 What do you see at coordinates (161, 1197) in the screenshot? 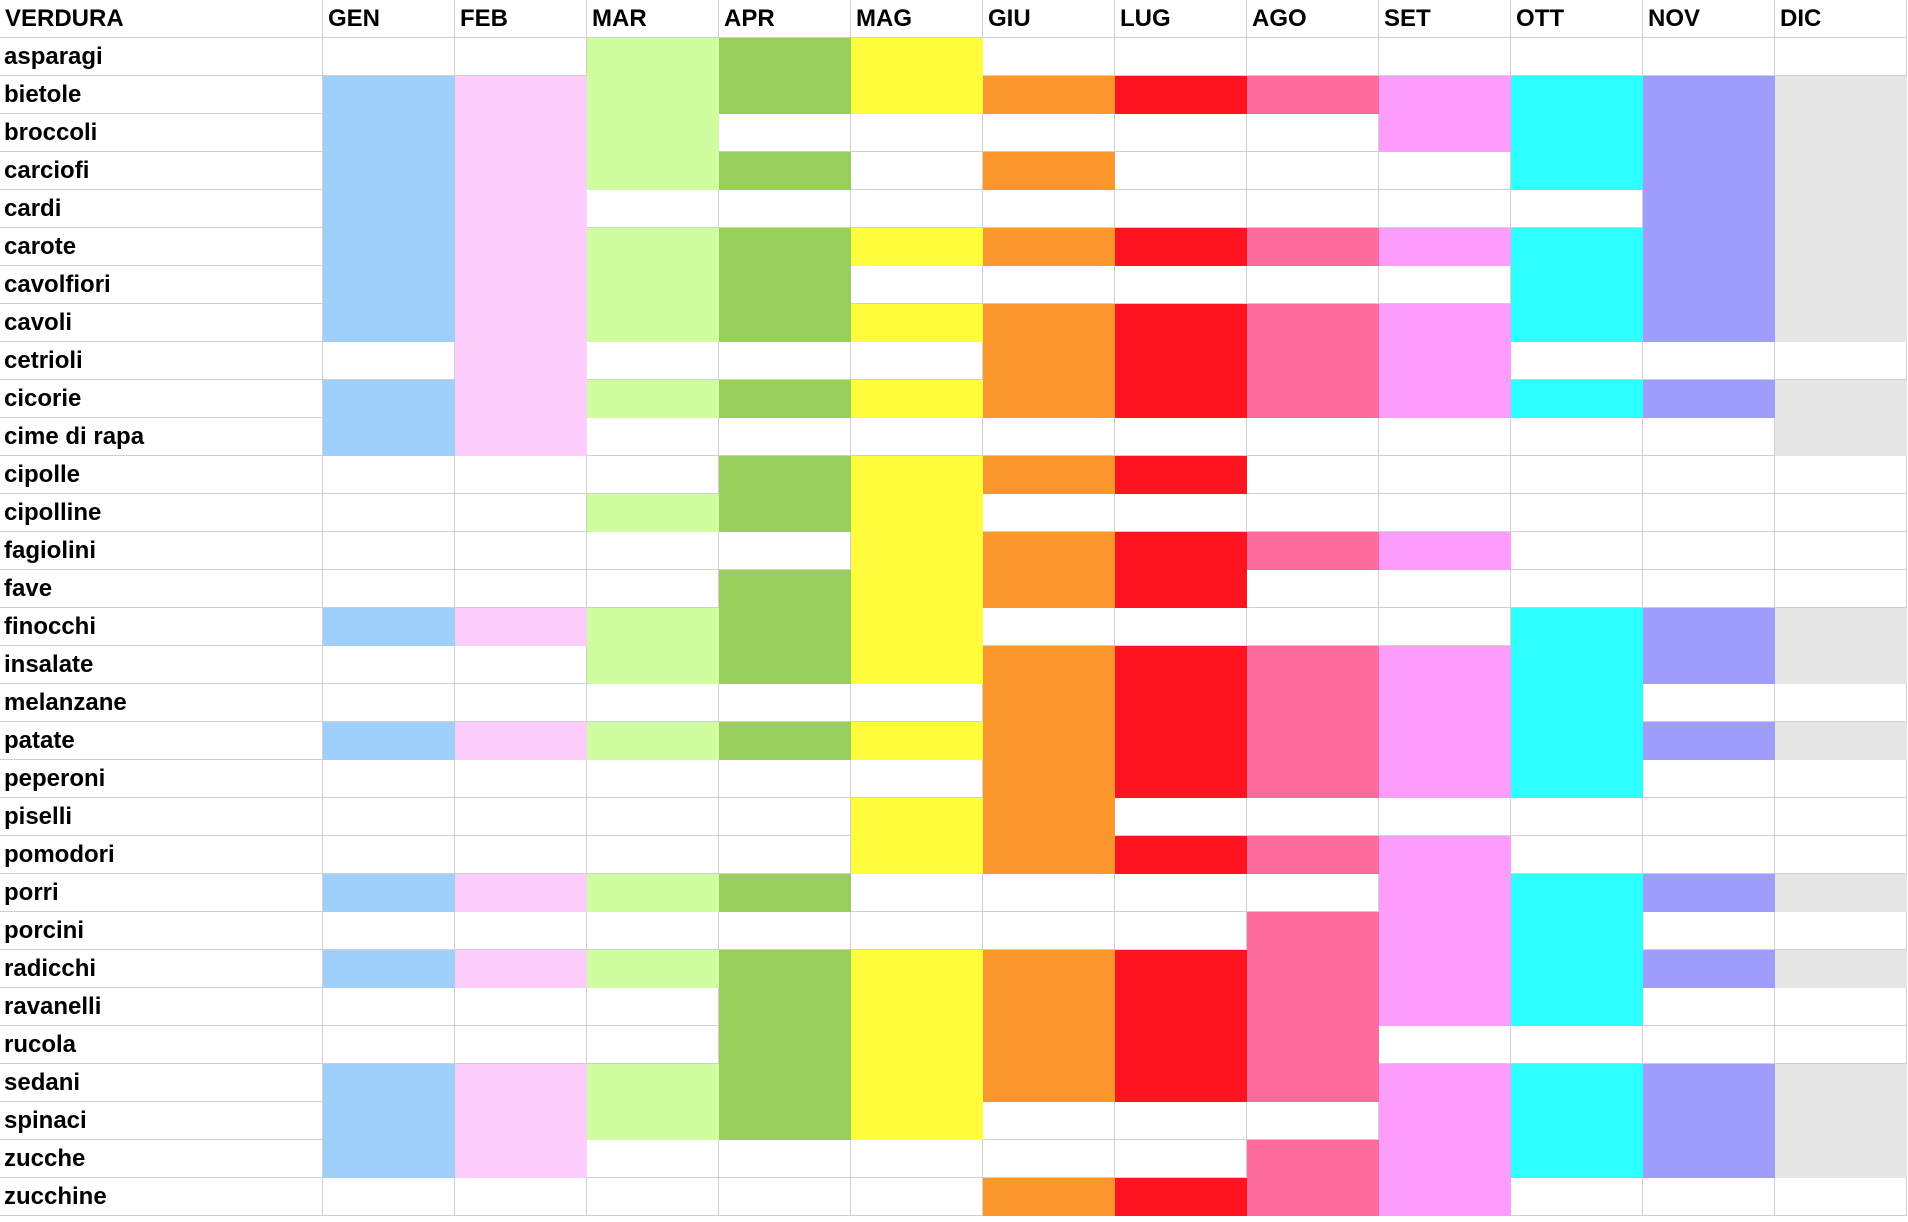
I see `vegetable-name-cell: zucchine` at bounding box center [161, 1197].